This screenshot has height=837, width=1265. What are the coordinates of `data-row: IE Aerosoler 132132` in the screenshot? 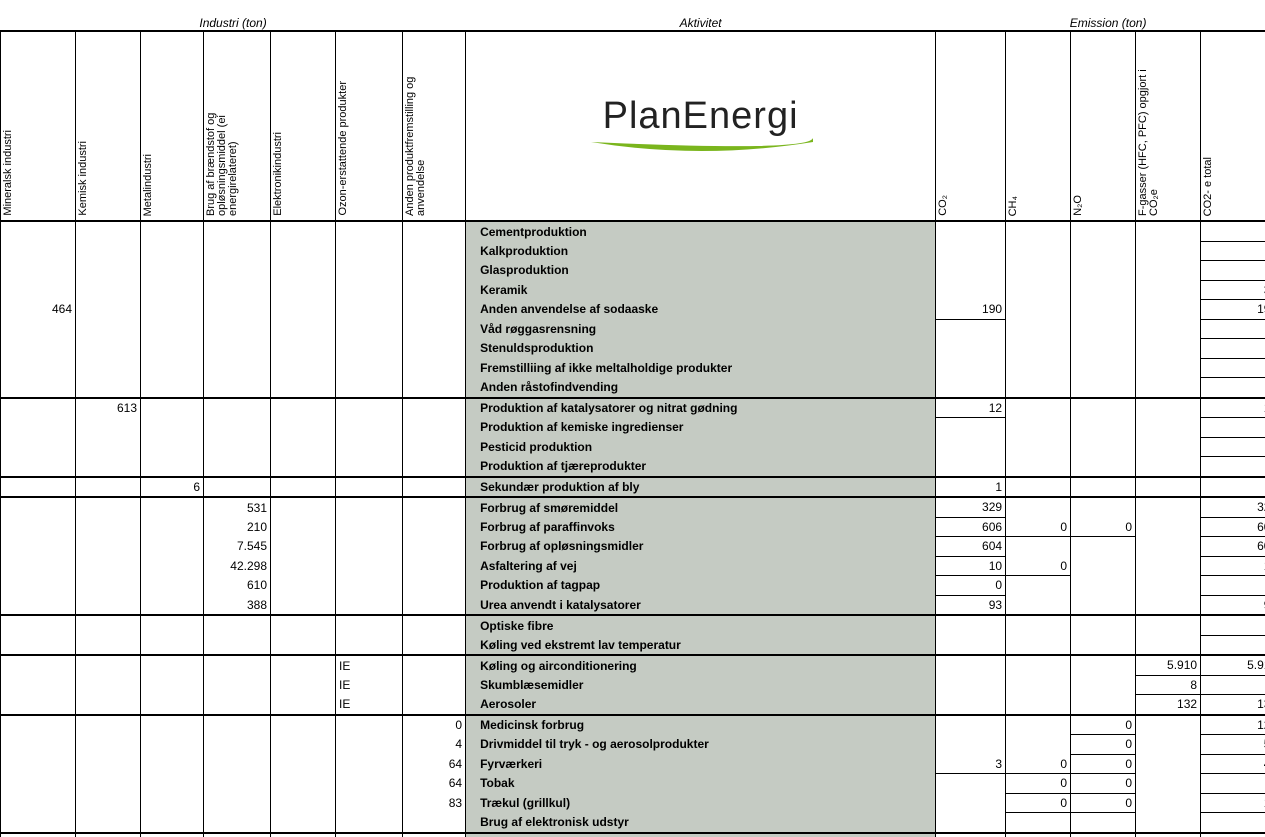 It's located at (632, 704).